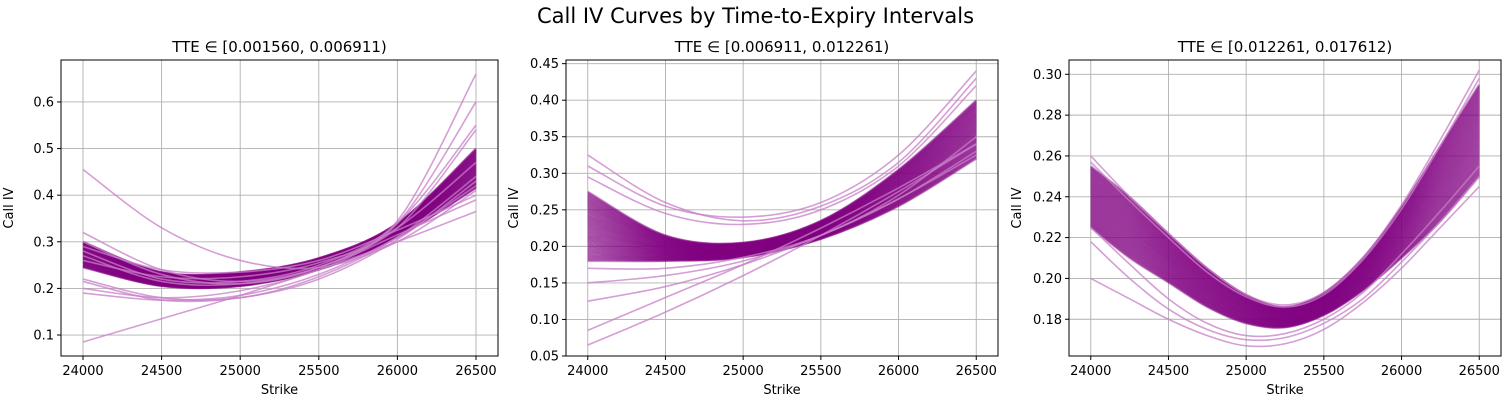  What do you see at coordinates (544, 247) in the screenshot?
I see `y-tick-label: 0.20` at bounding box center [544, 247].